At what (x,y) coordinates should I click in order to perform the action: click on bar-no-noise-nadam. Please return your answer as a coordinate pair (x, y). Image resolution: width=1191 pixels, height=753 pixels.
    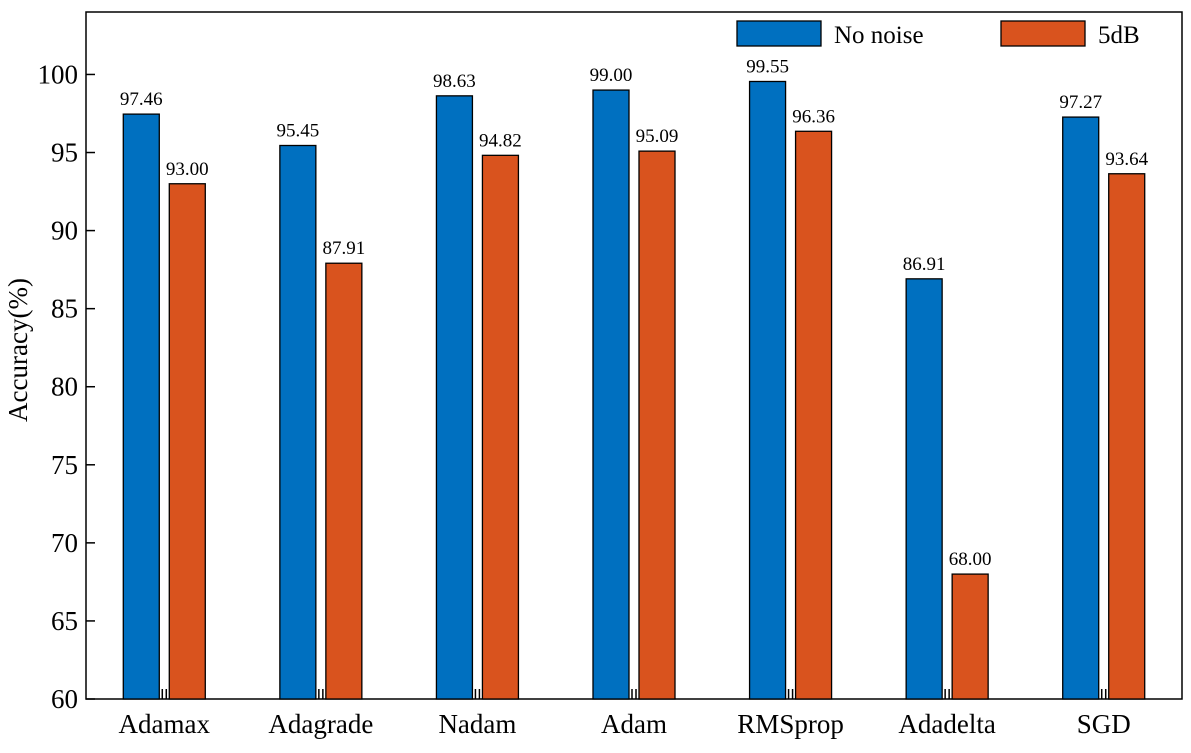
    Looking at the image, I should click on (454, 397).